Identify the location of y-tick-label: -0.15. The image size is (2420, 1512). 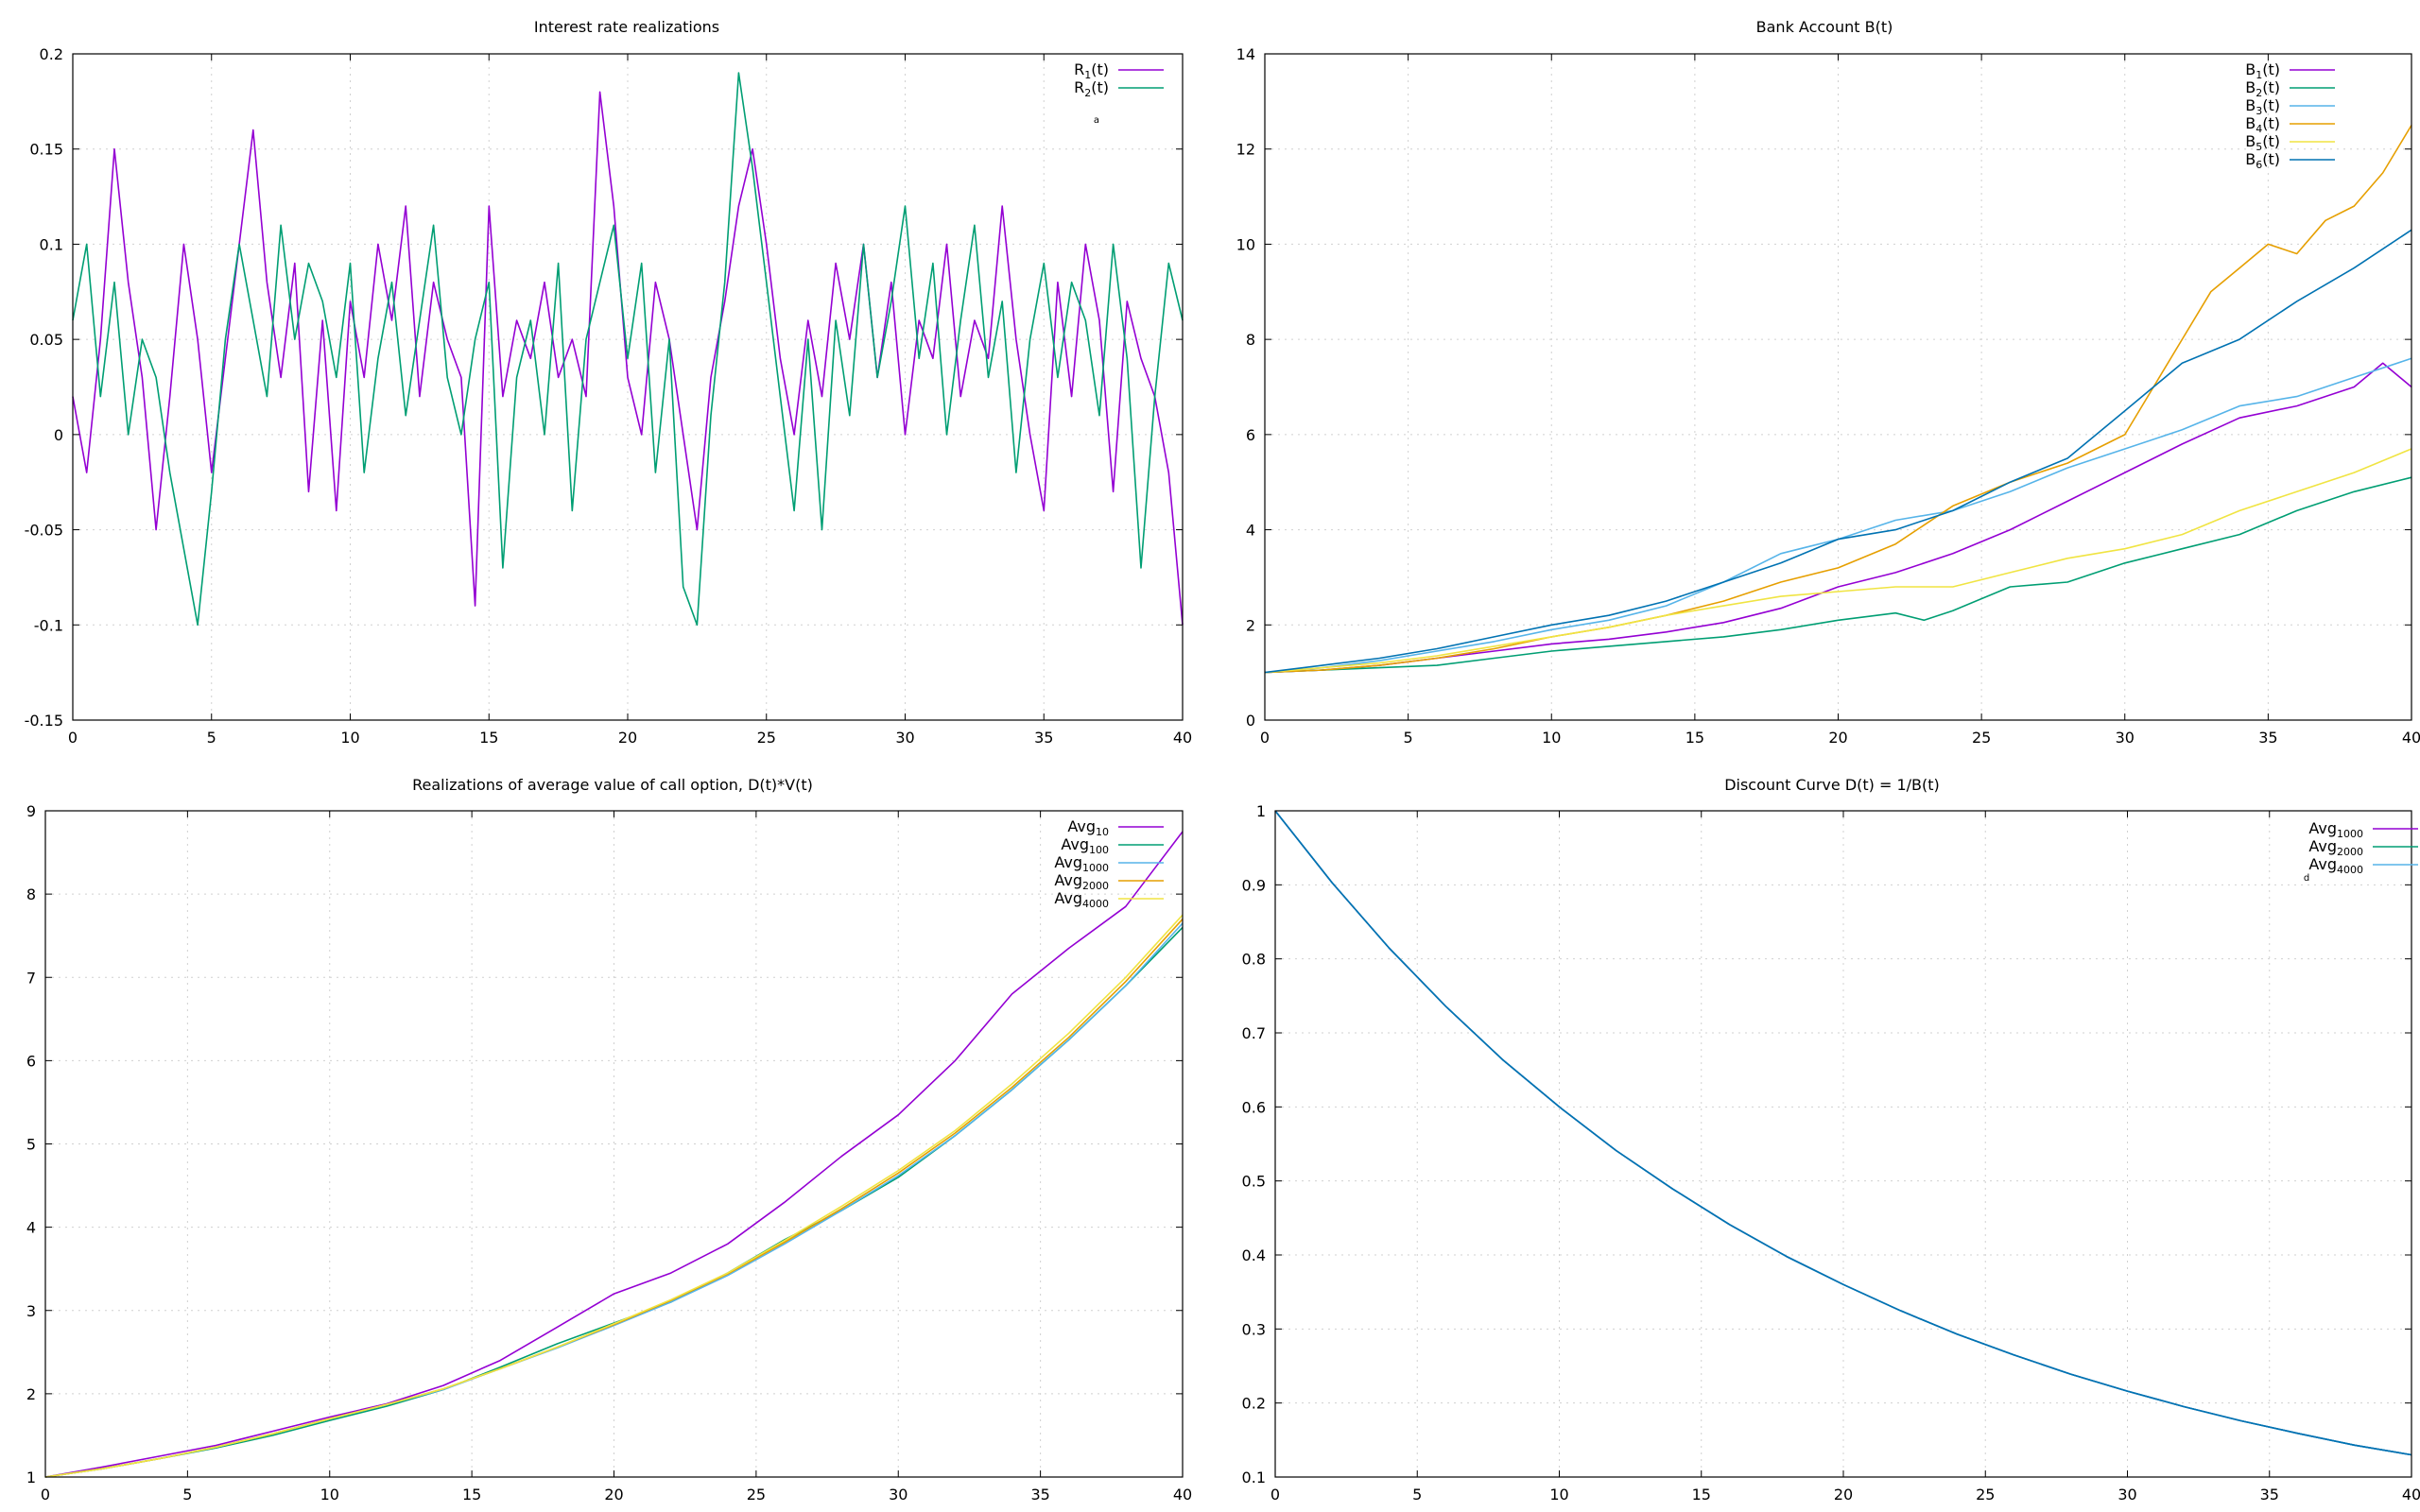
(44, 721).